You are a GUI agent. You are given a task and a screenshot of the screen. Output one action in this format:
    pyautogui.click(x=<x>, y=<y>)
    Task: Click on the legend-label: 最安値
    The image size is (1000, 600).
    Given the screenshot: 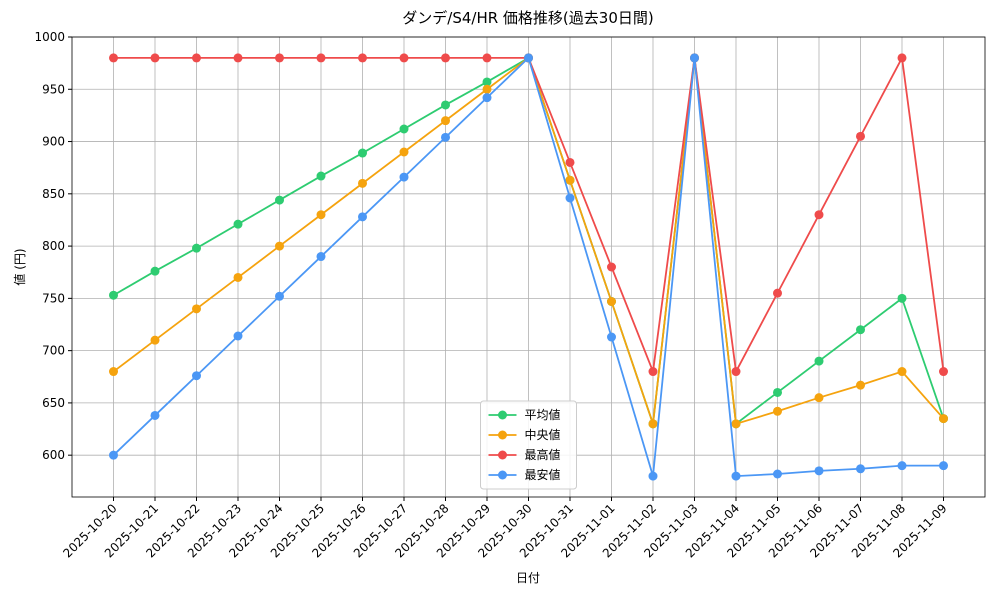 What is the action you would take?
    pyautogui.click(x=543, y=474)
    